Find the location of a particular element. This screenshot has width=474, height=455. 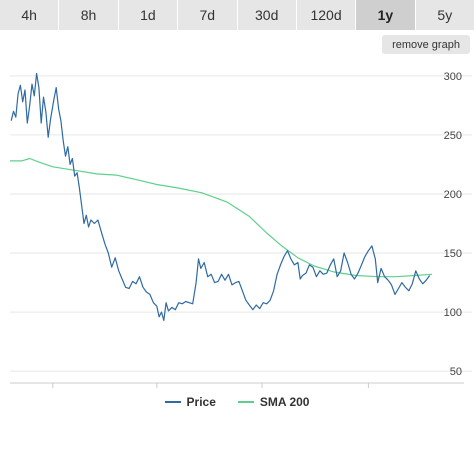

y-tick-label: 250 is located at coordinates (453, 136).